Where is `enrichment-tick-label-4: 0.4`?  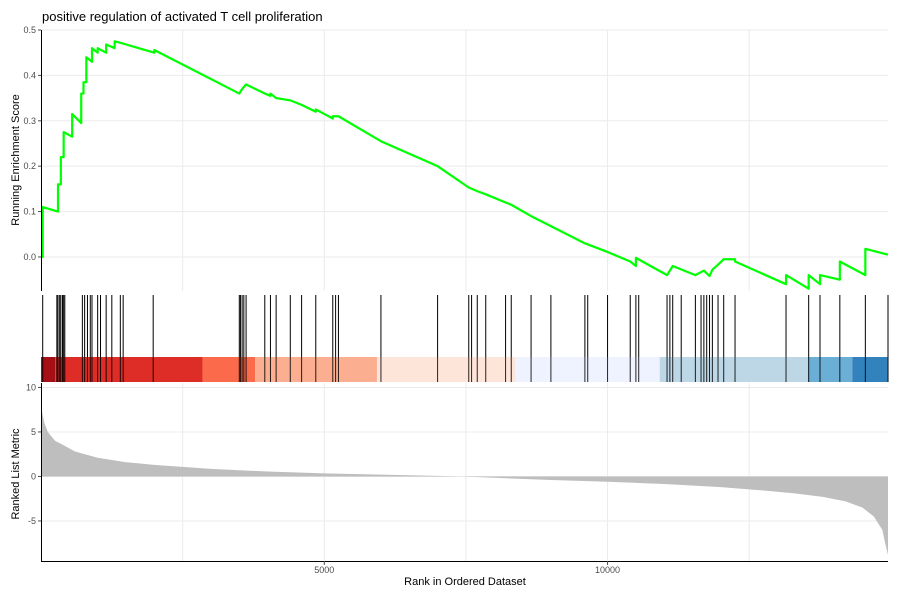
enrichment-tick-label-4: 0.4 is located at coordinates (29, 75).